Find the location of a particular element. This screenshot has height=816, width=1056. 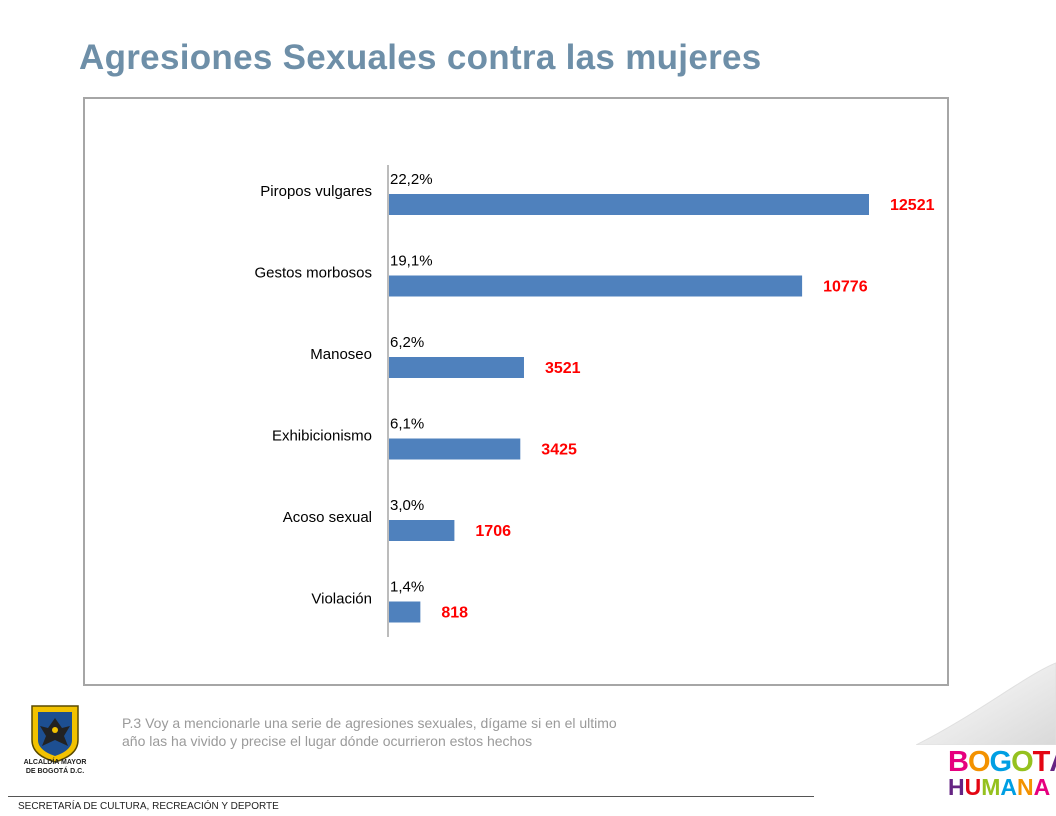

logo-line-2-letter: U is located at coordinates (973, 787).